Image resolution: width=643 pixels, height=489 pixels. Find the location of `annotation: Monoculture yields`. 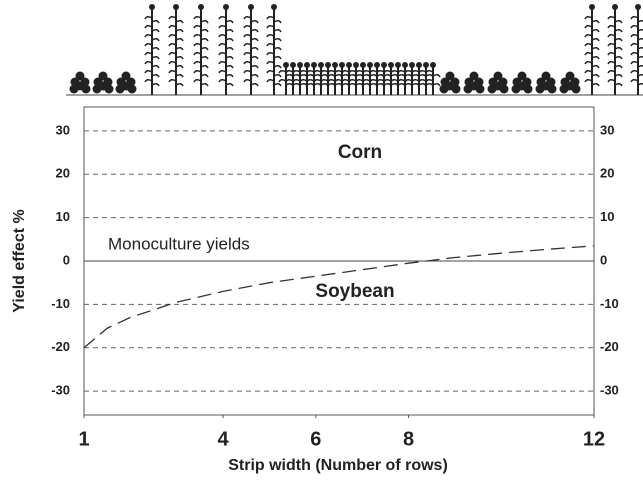

annotation: Monoculture yields is located at coordinates (179, 243).